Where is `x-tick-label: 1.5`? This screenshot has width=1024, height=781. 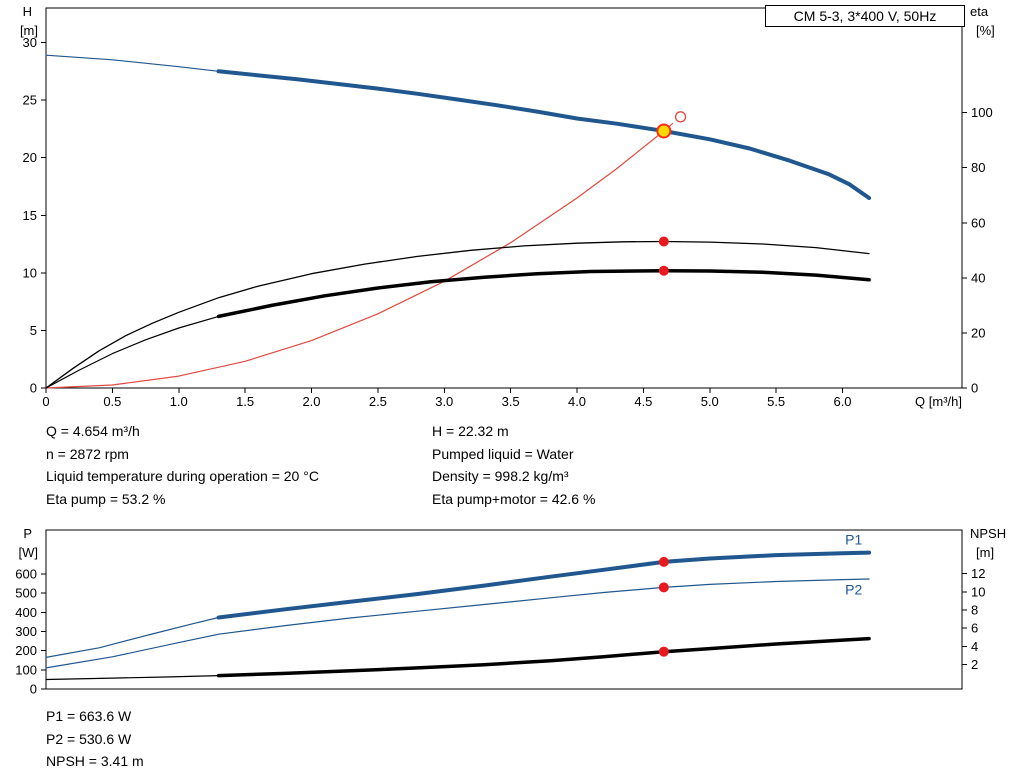
x-tick-label: 1.5 is located at coordinates (245, 401).